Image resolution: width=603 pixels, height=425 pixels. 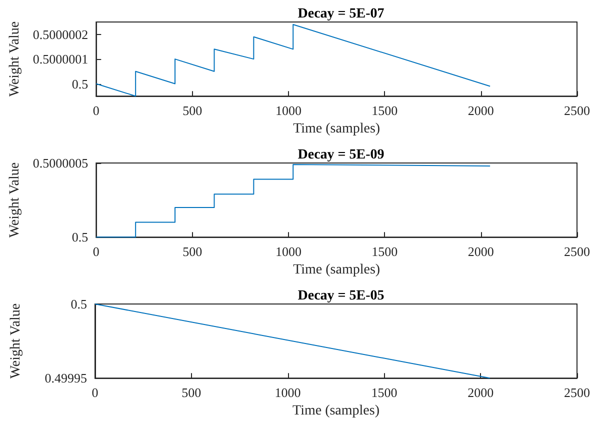 What do you see at coordinates (341, 155) in the screenshot?
I see `chart-title: Decay = 5E-09` at bounding box center [341, 155].